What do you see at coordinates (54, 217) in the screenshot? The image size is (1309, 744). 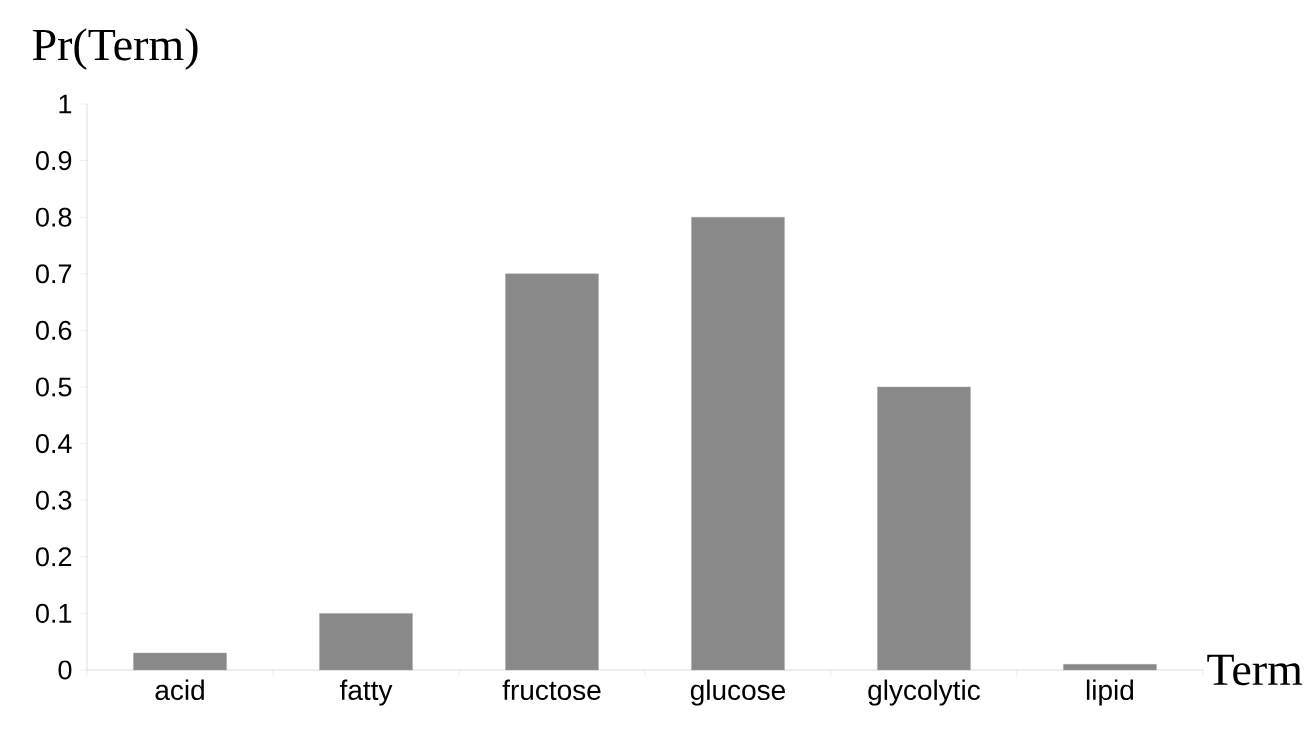 I see `y-tick-label: 0.8` at bounding box center [54, 217].